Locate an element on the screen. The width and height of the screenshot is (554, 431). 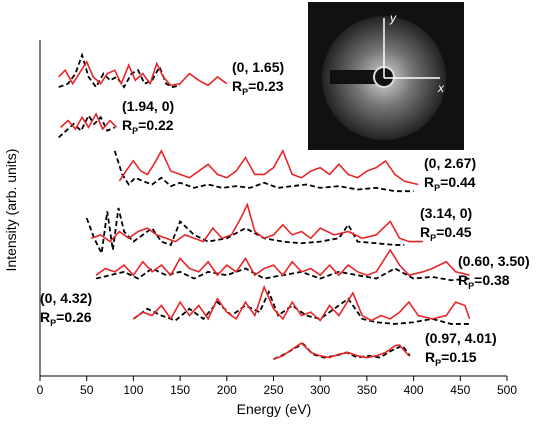
r-factor-label: RP=0.22 is located at coordinates (148, 126).